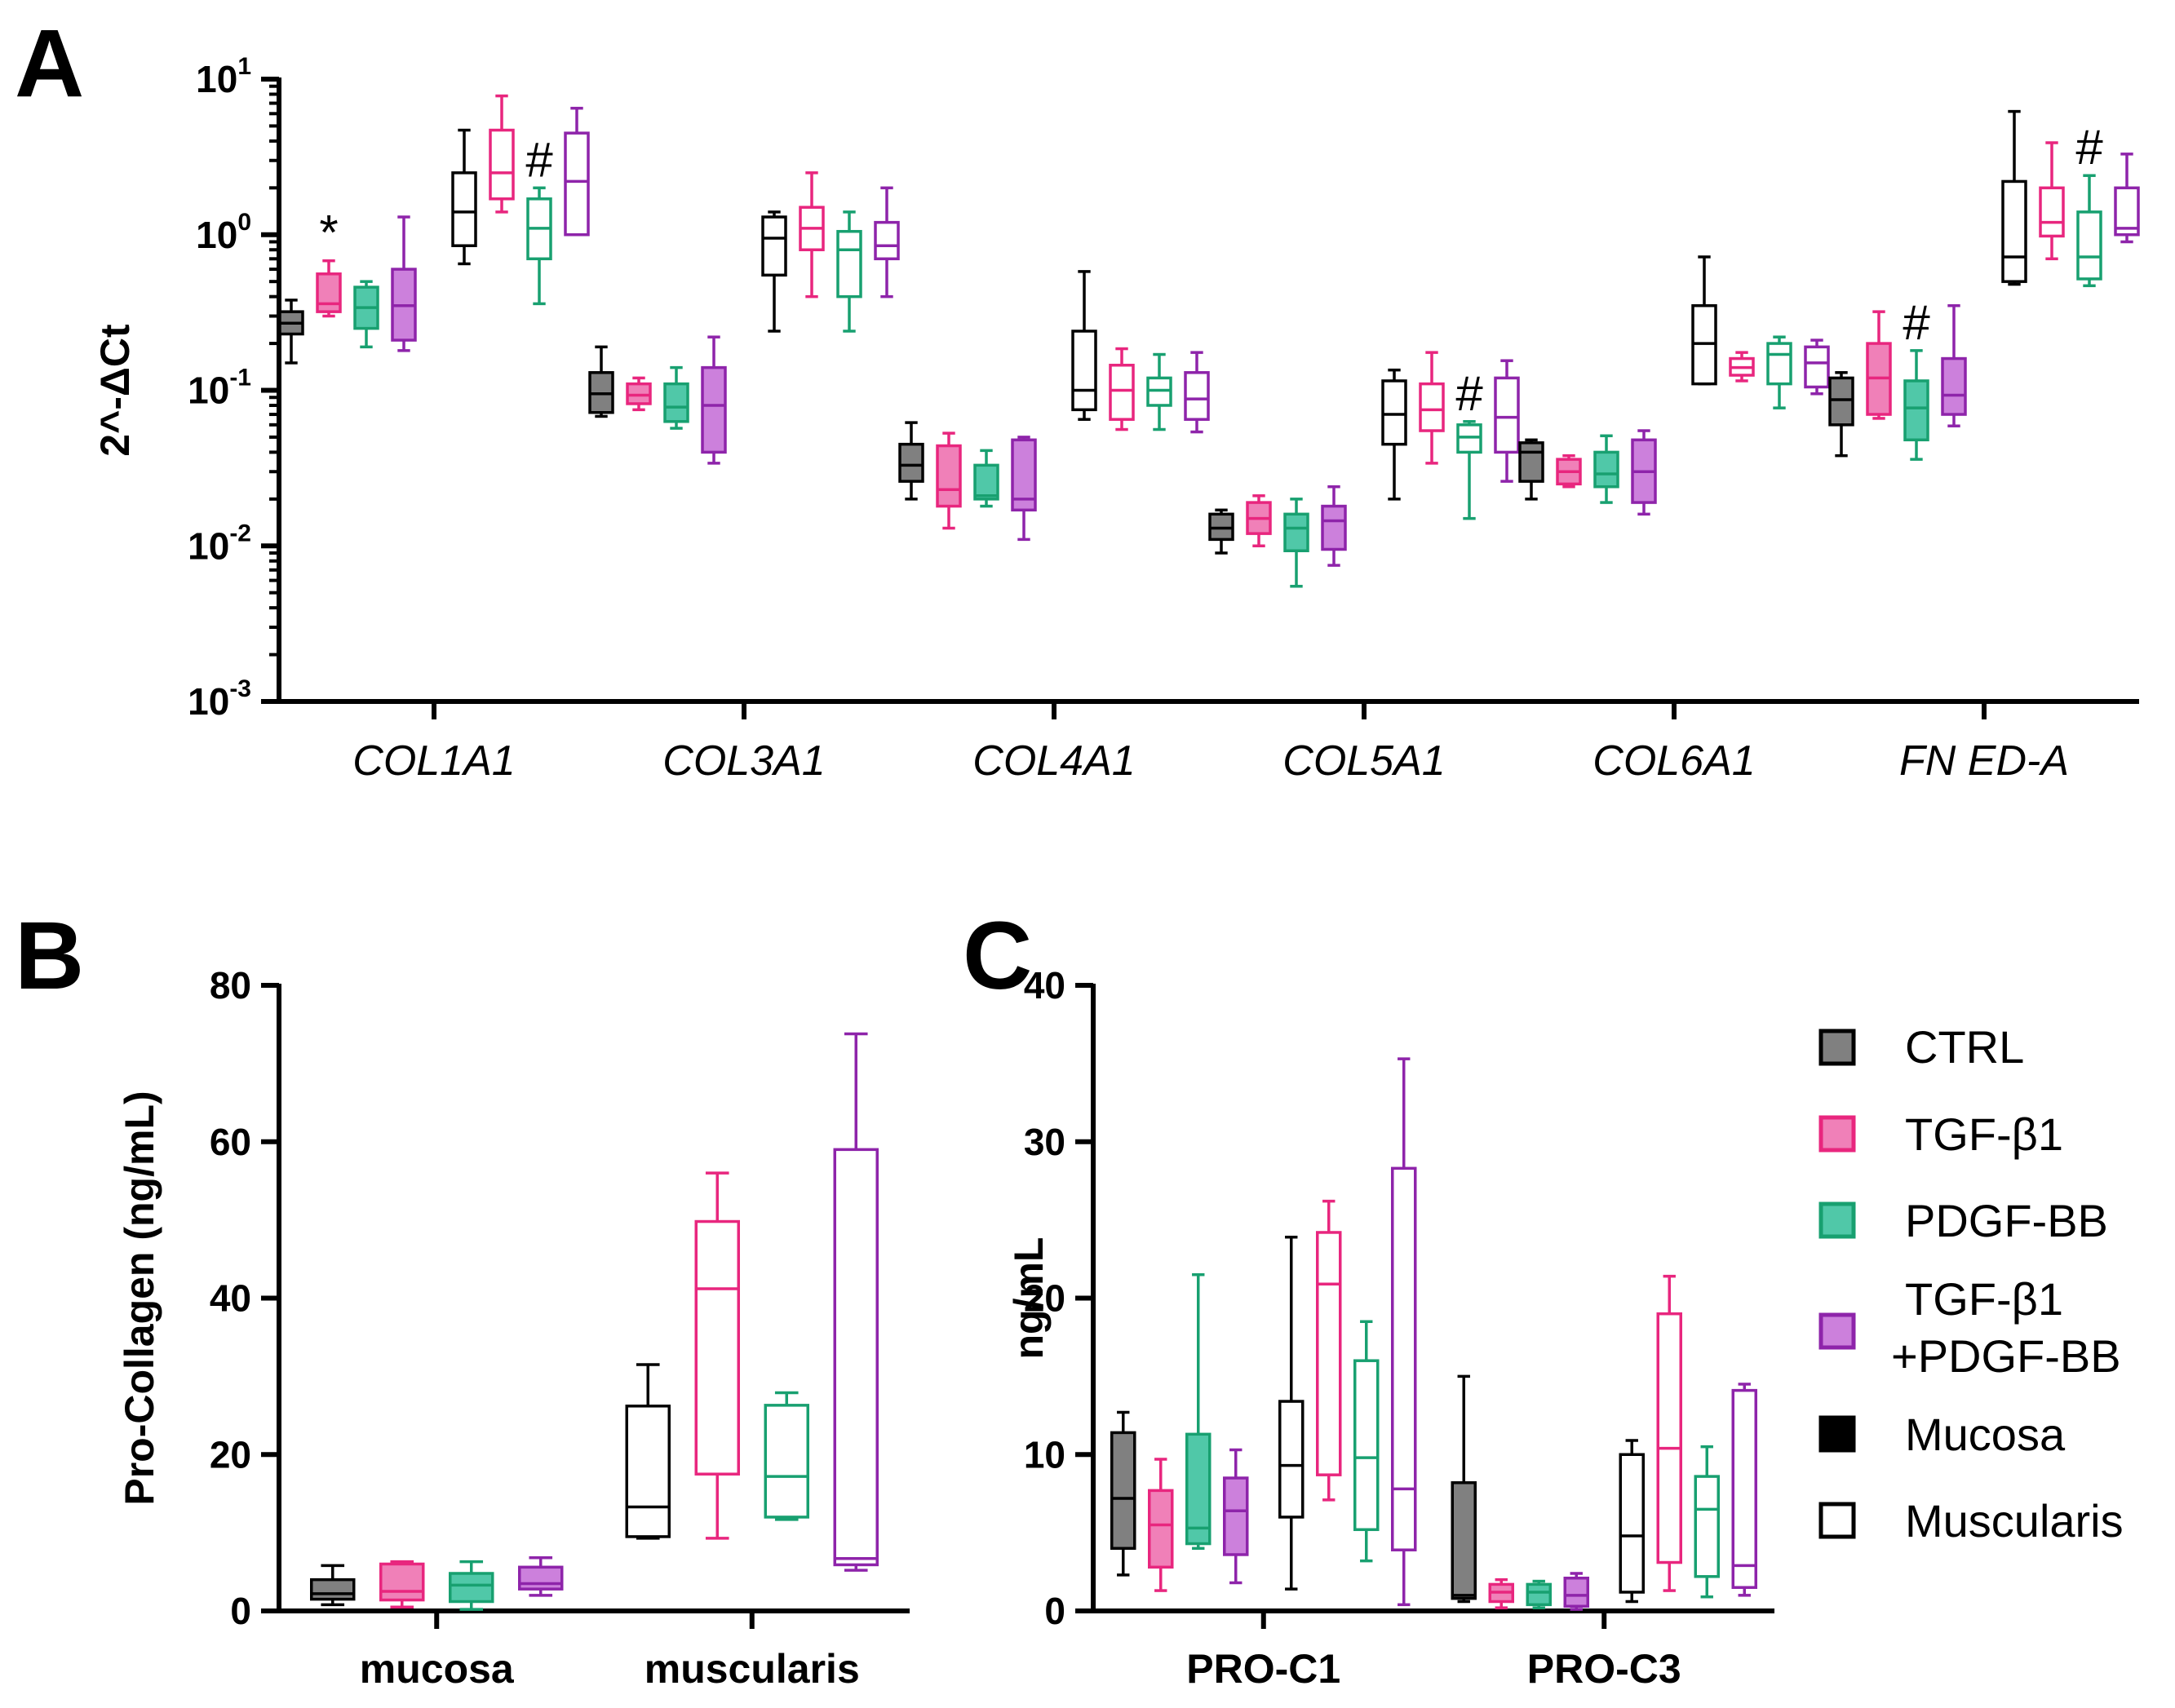  What do you see at coordinates (328, 233) in the screenshot?
I see `a-annot-1: *` at bounding box center [328, 233].